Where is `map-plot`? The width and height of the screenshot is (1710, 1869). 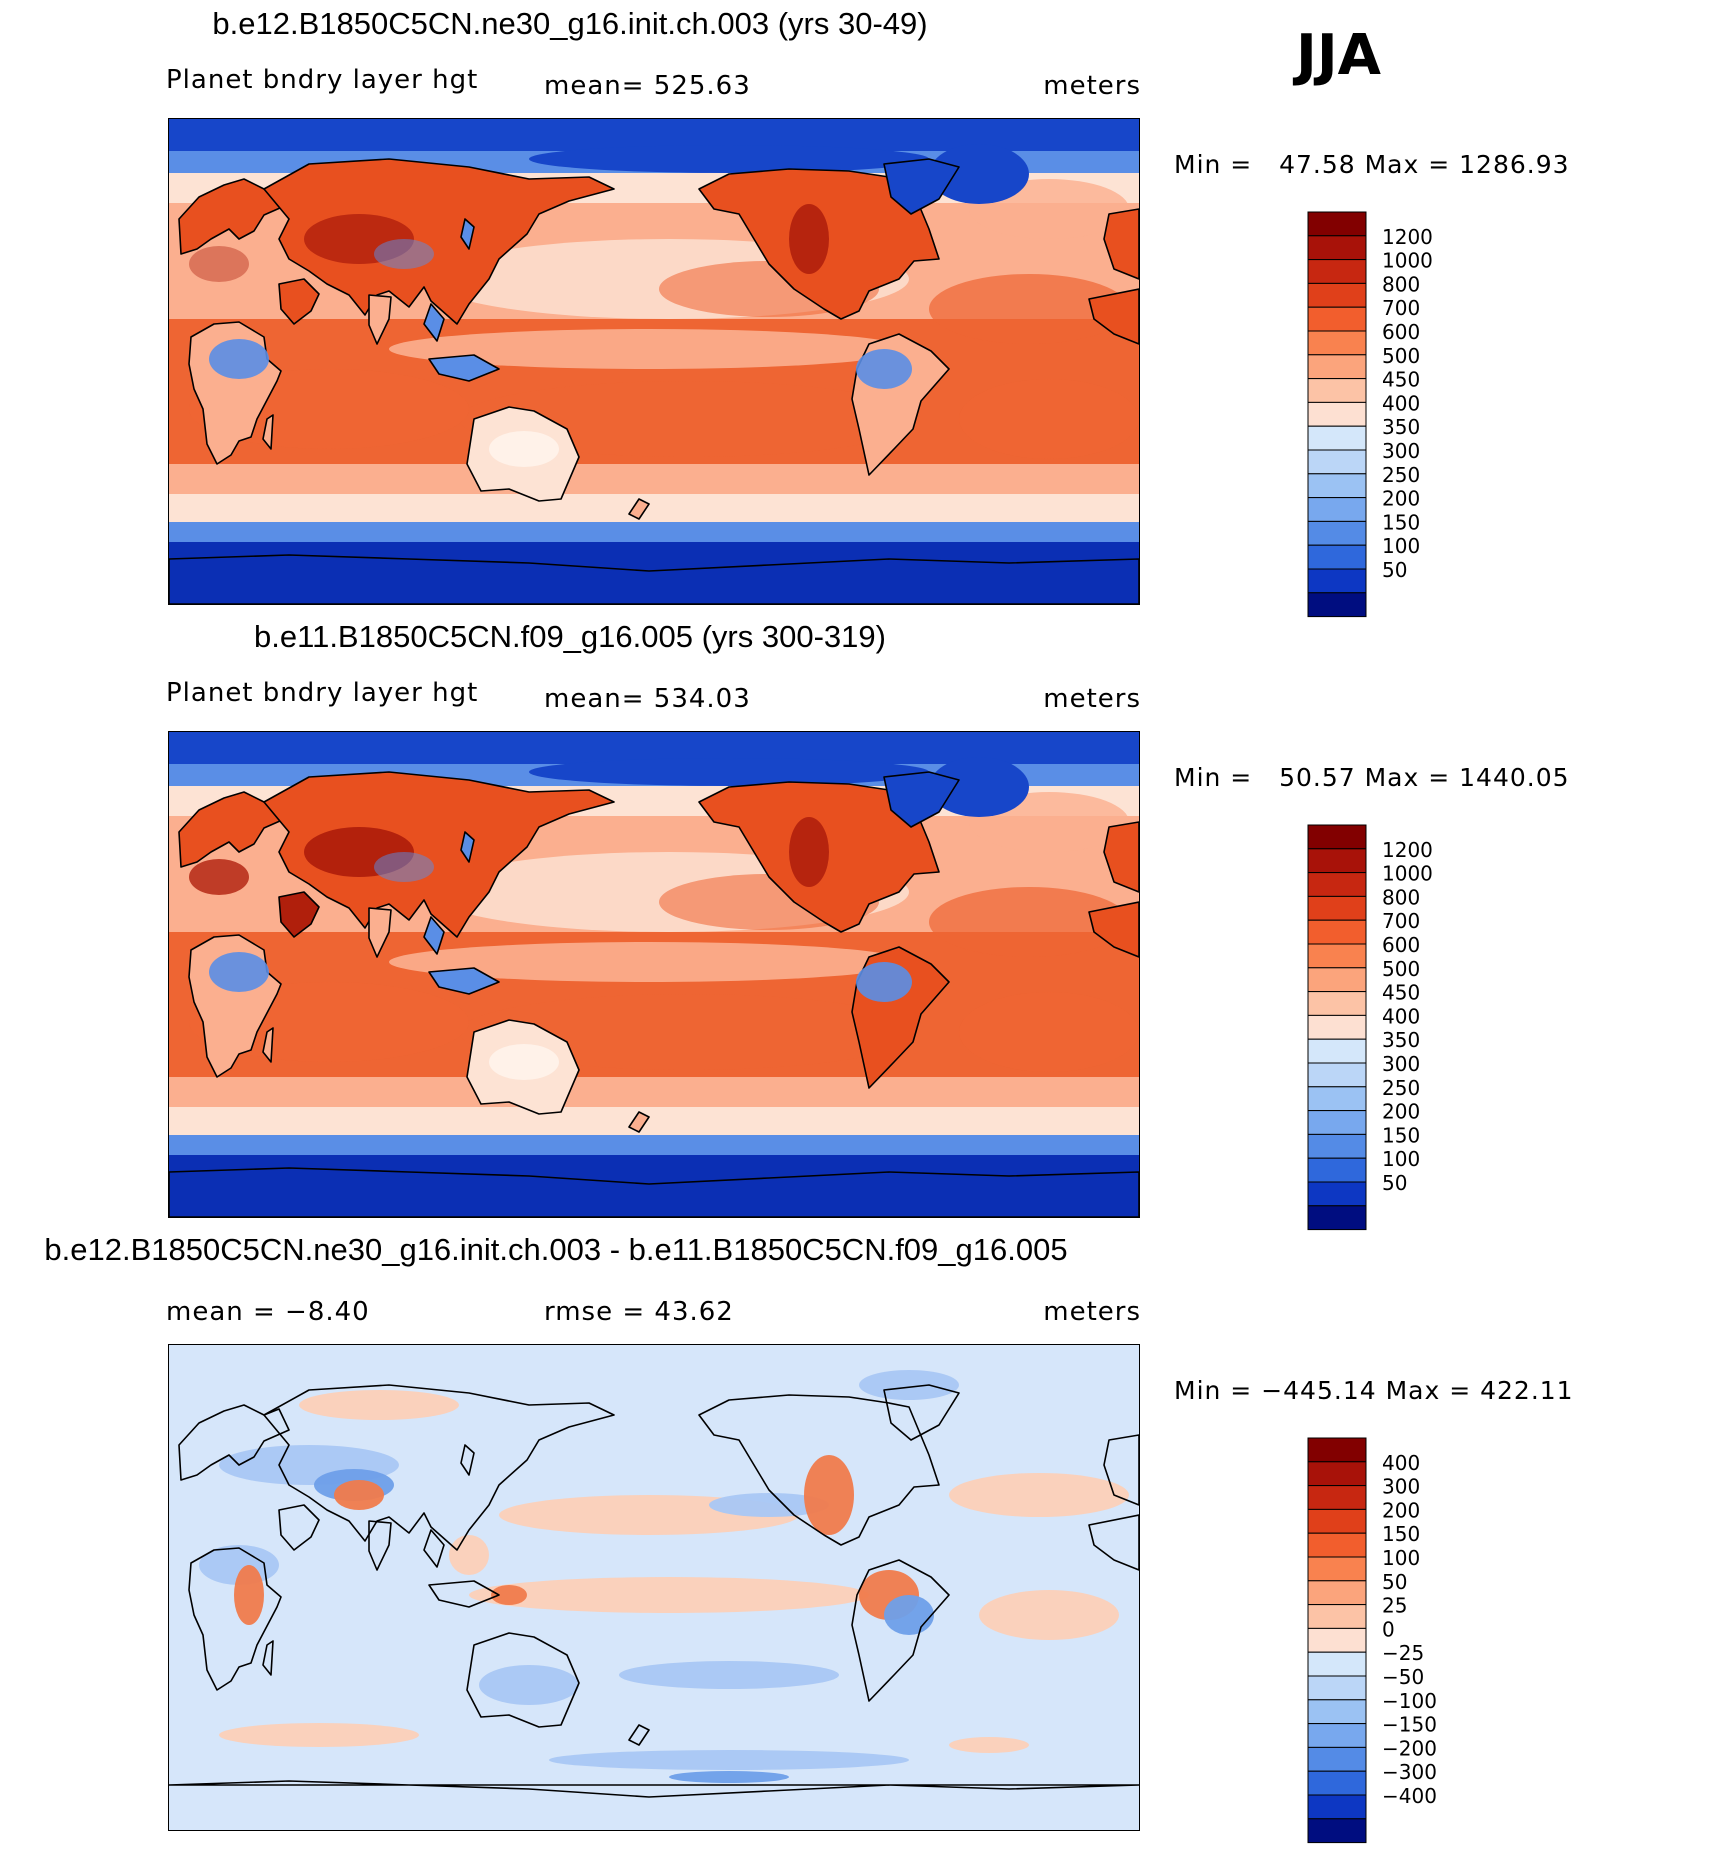
map-plot is located at coordinates (654, 361).